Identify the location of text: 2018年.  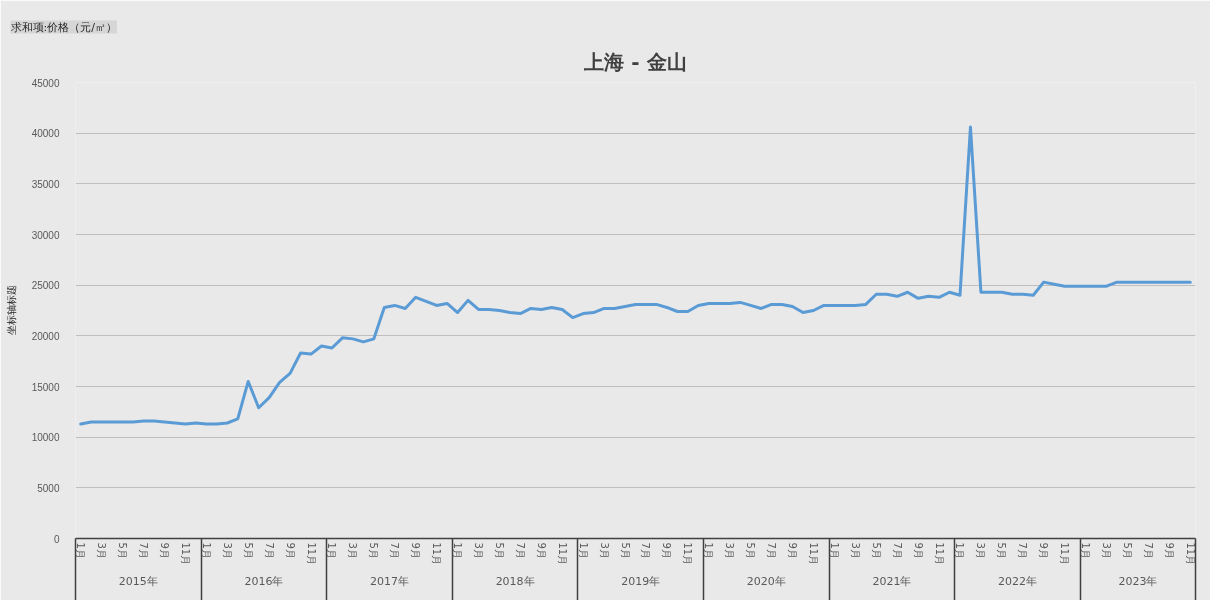
(515, 581).